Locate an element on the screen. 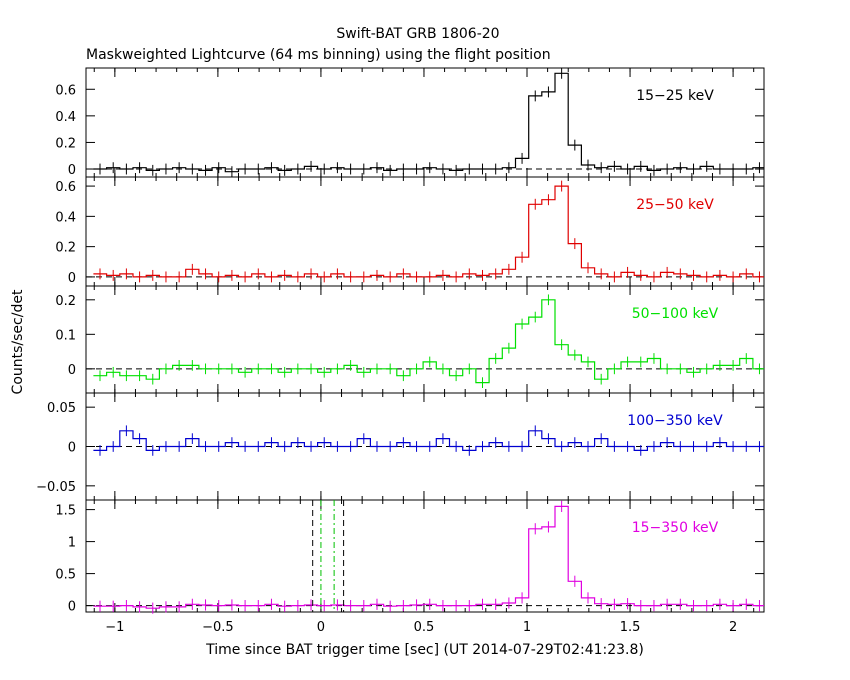 The image size is (850, 680). x-tick-label: −0.5 is located at coordinates (218, 627).